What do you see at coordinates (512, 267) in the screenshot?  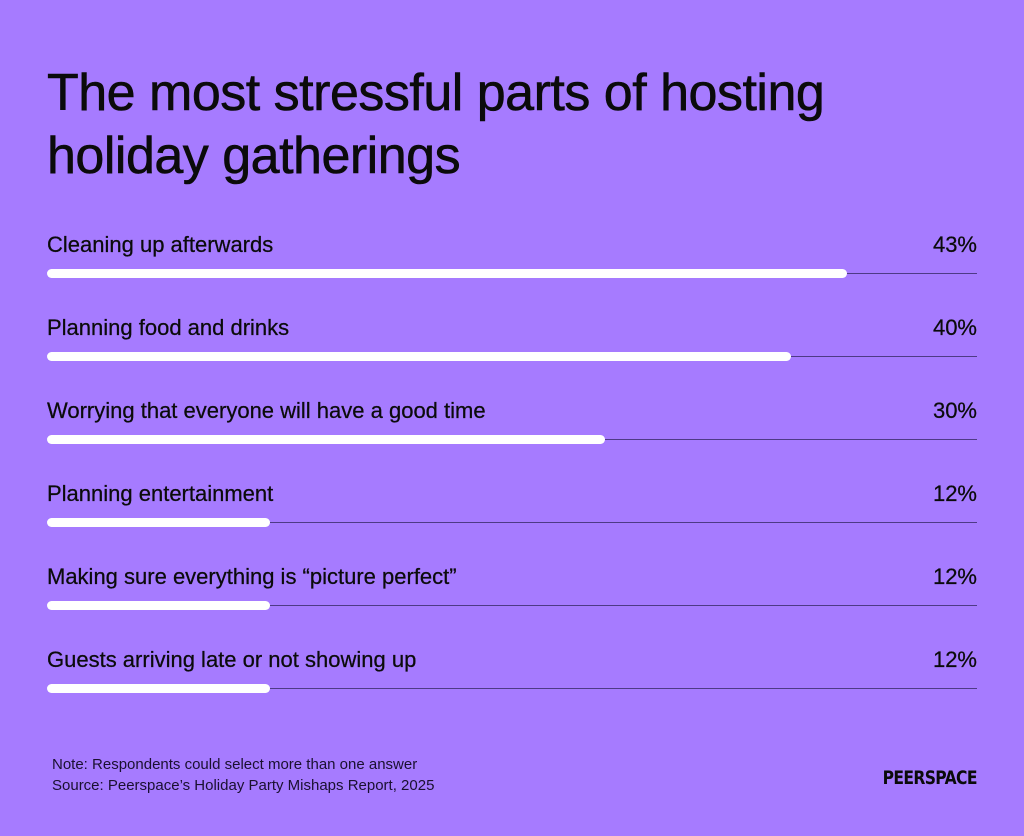 I see `bar-row: Cleaning up afterwards 43%` at bounding box center [512, 267].